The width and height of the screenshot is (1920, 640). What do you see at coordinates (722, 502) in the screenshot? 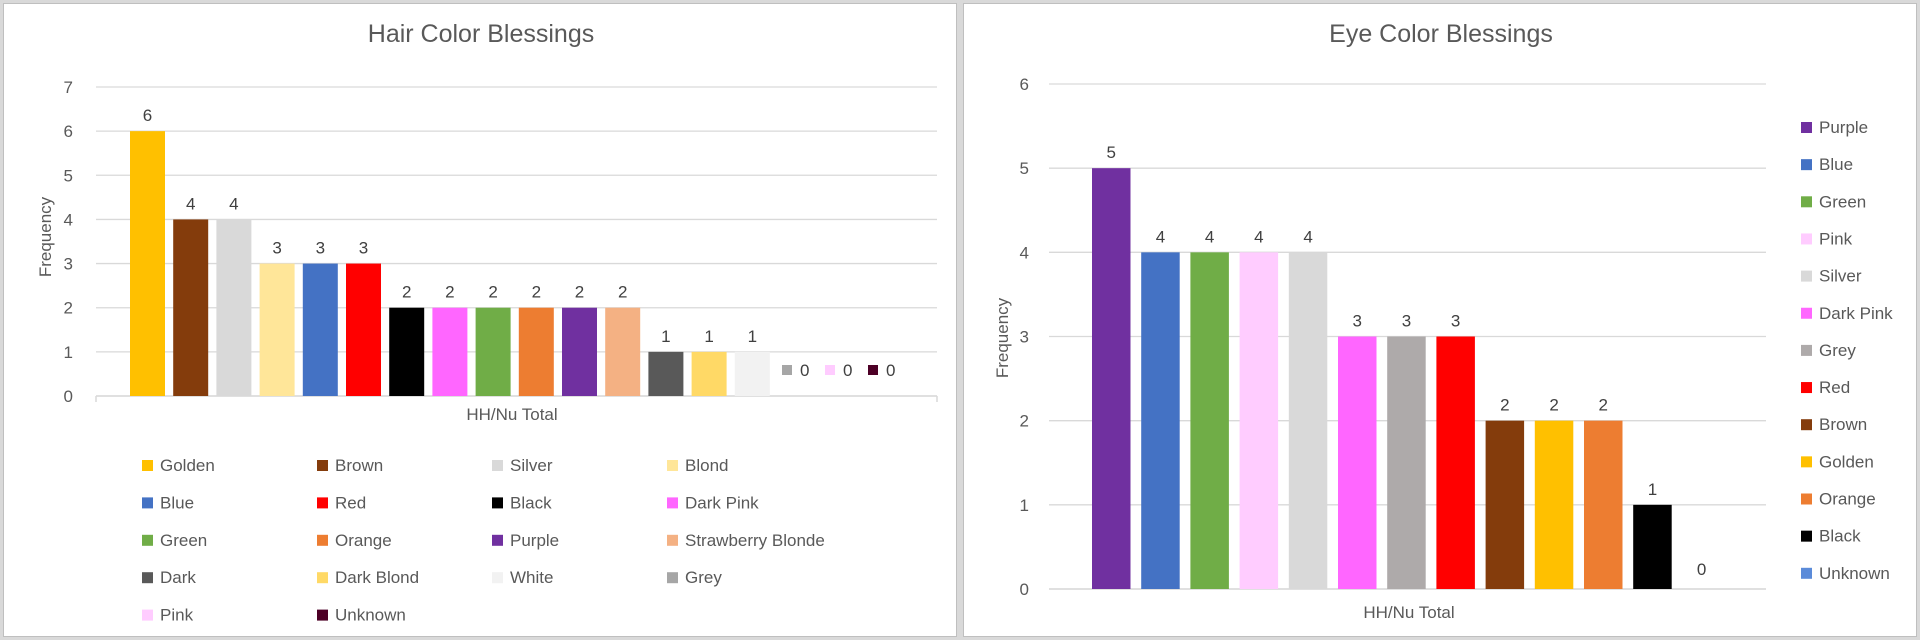
I see `legend-label: Dark Pink` at bounding box center [722, 502].